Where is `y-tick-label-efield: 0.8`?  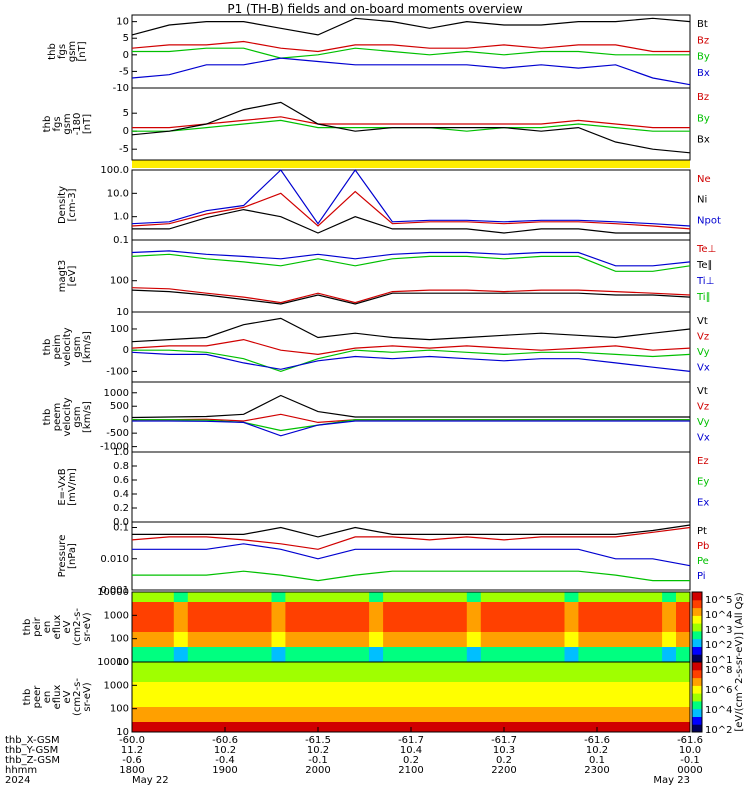
y-tick-label-efield: 0.8 is located at coordinates (121, 466).